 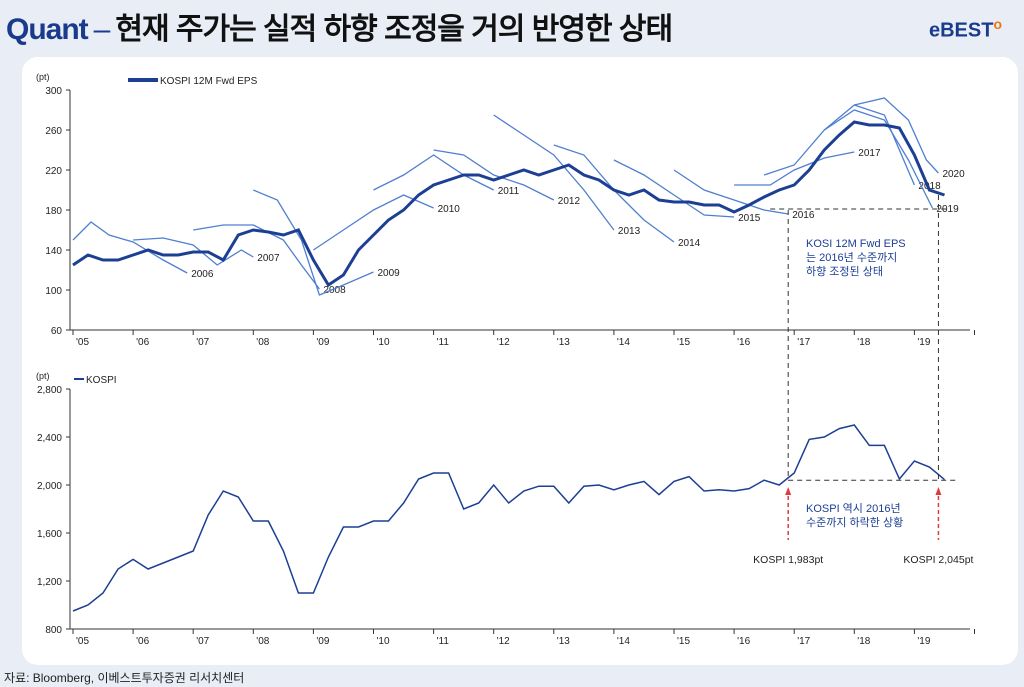 I want to click on eps-estimate-line-2012, so click(x=494, y=175).